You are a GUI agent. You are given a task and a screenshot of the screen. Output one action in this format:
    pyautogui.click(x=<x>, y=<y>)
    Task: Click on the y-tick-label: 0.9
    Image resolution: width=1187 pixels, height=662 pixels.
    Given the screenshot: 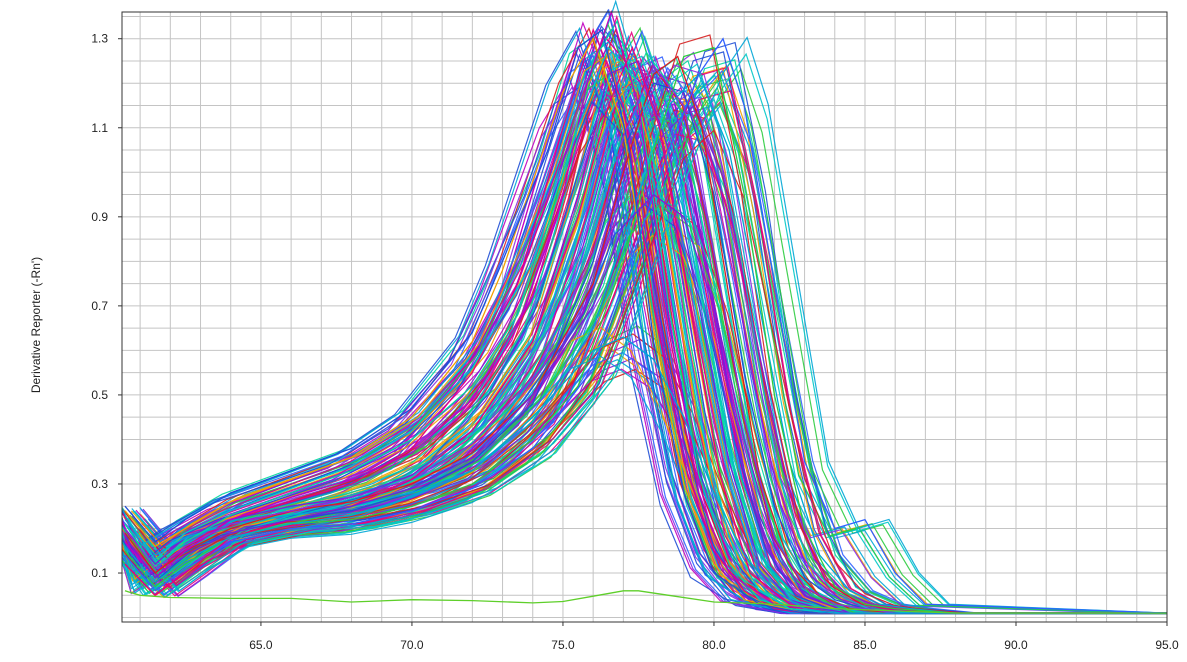 What is the action you would take?
    pyautogui.click(x=99, y=217)
    